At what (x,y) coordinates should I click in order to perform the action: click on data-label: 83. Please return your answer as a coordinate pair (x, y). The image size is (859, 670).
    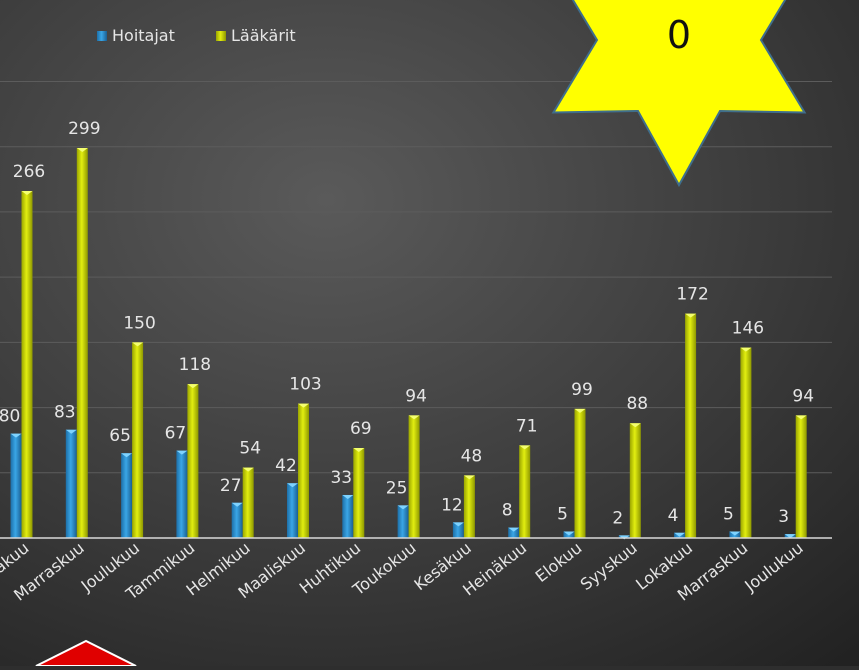
    Looking at the image, I should click on (65, 413).